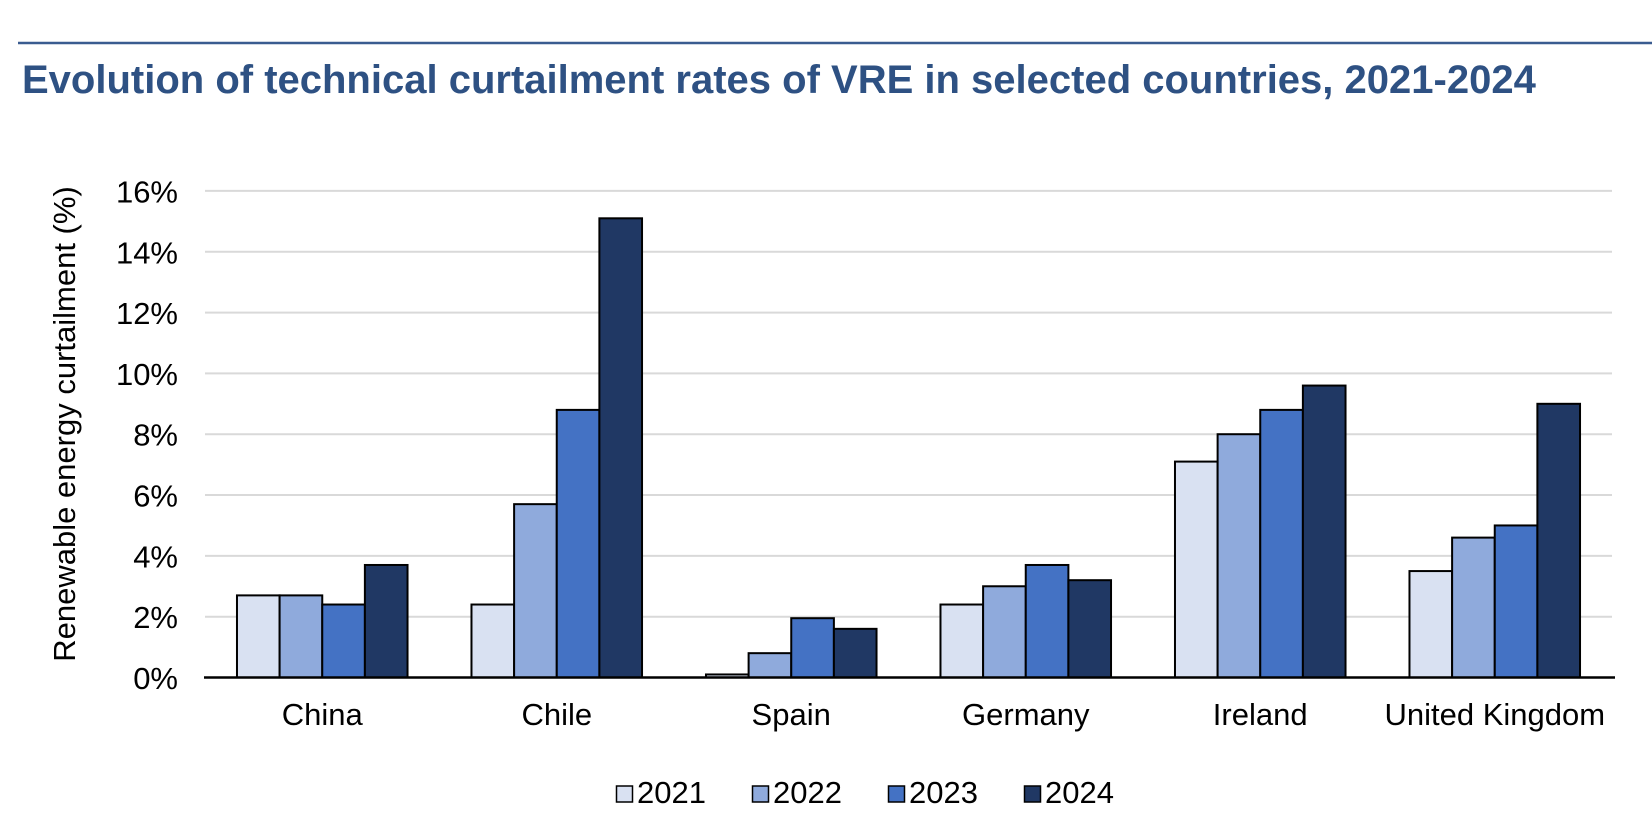 Image resolution: width=1652 pixels, height=828 pixels. I want to click on svg-text: 2%, so click(155, 617).